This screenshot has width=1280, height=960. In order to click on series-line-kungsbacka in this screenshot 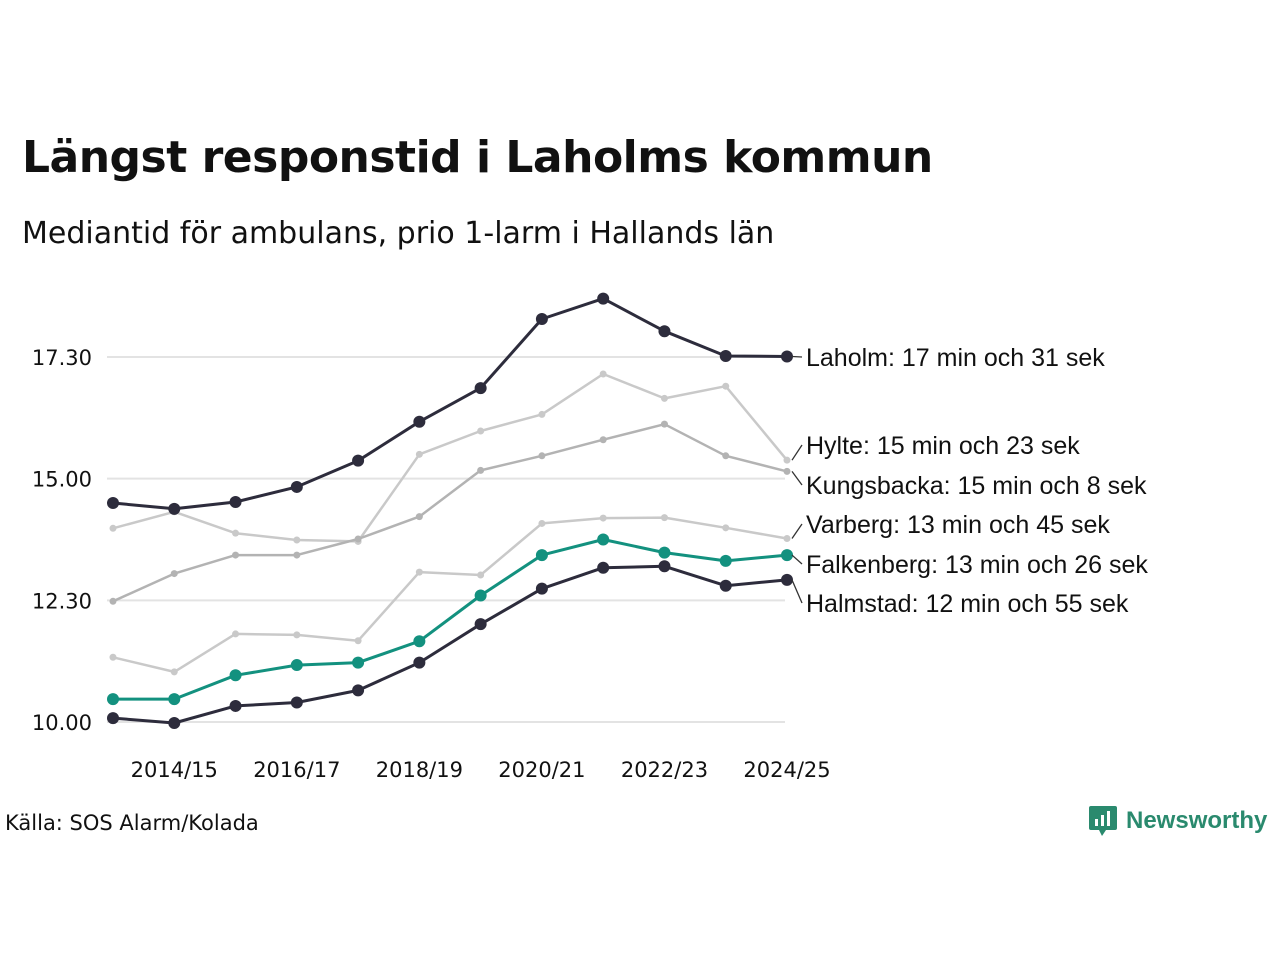, I will do `click(450, 512)`.